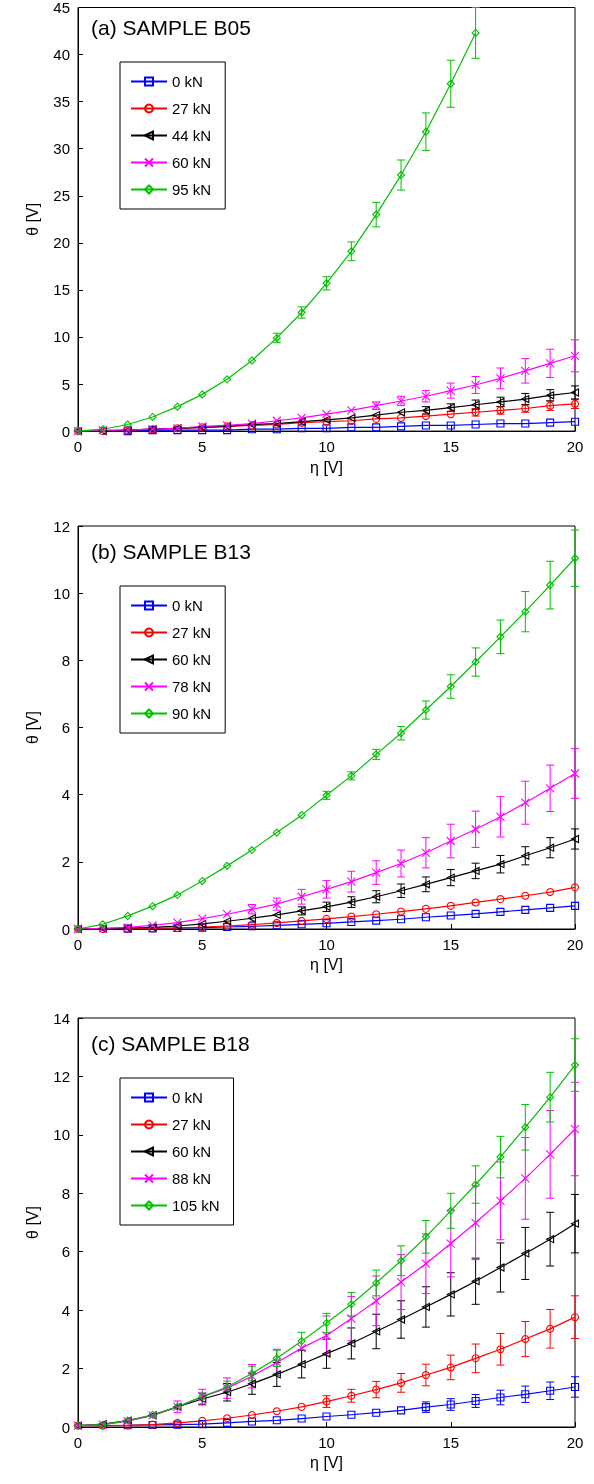 This screenshot has height=1484, width=594. What do you see at coordinates (170, 1043) in the screenshot?
I see `text: (c) SAMPLE B18` at bounding box center [170, 1043].